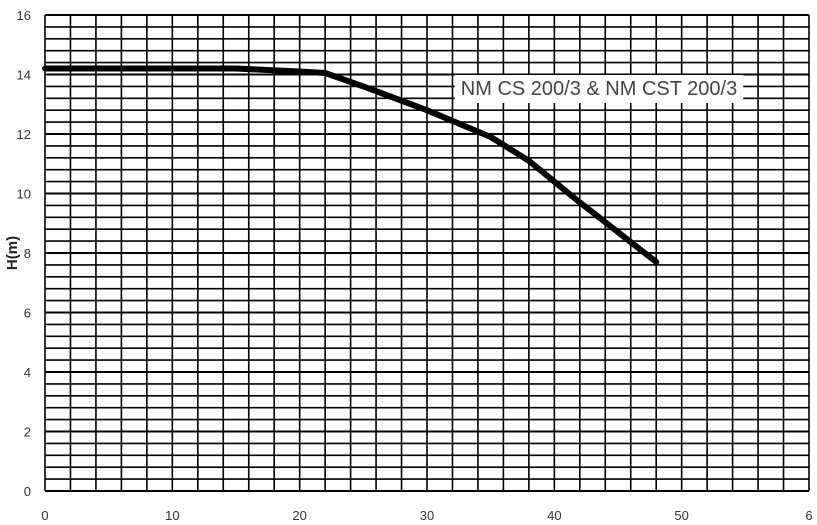 The width and height of the screenshot is (817, 525). Describe the element at coordinates (27, 253) in the screenshot. I see `y-tick-label: 8` at that location.